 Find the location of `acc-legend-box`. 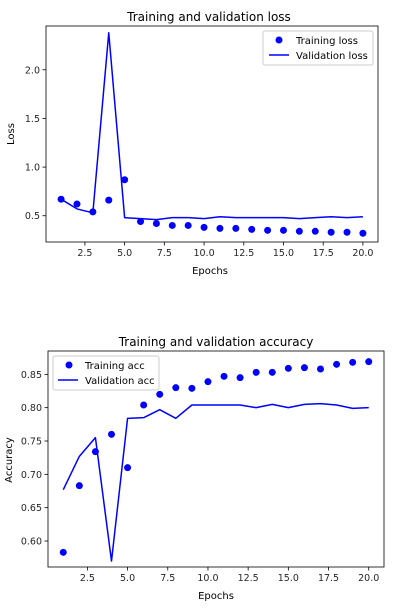

acc-legend-box is located at coordinates (106, 373).